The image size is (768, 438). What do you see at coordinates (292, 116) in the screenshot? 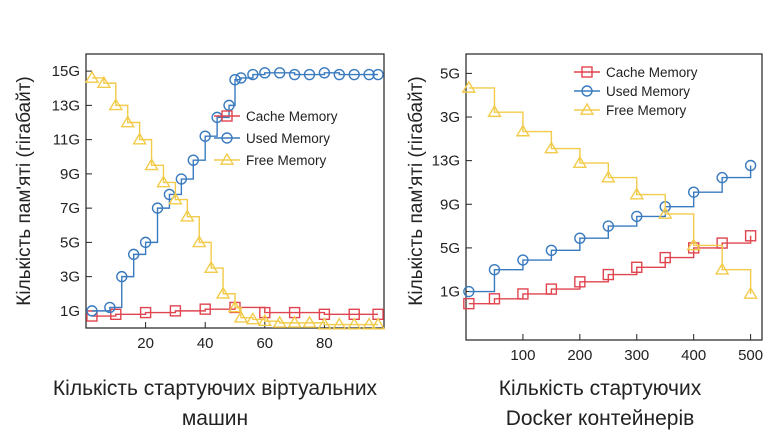
I see `chart-0-legend-label-cache-memory: Cache Memory` at bounding box center [292, 116].